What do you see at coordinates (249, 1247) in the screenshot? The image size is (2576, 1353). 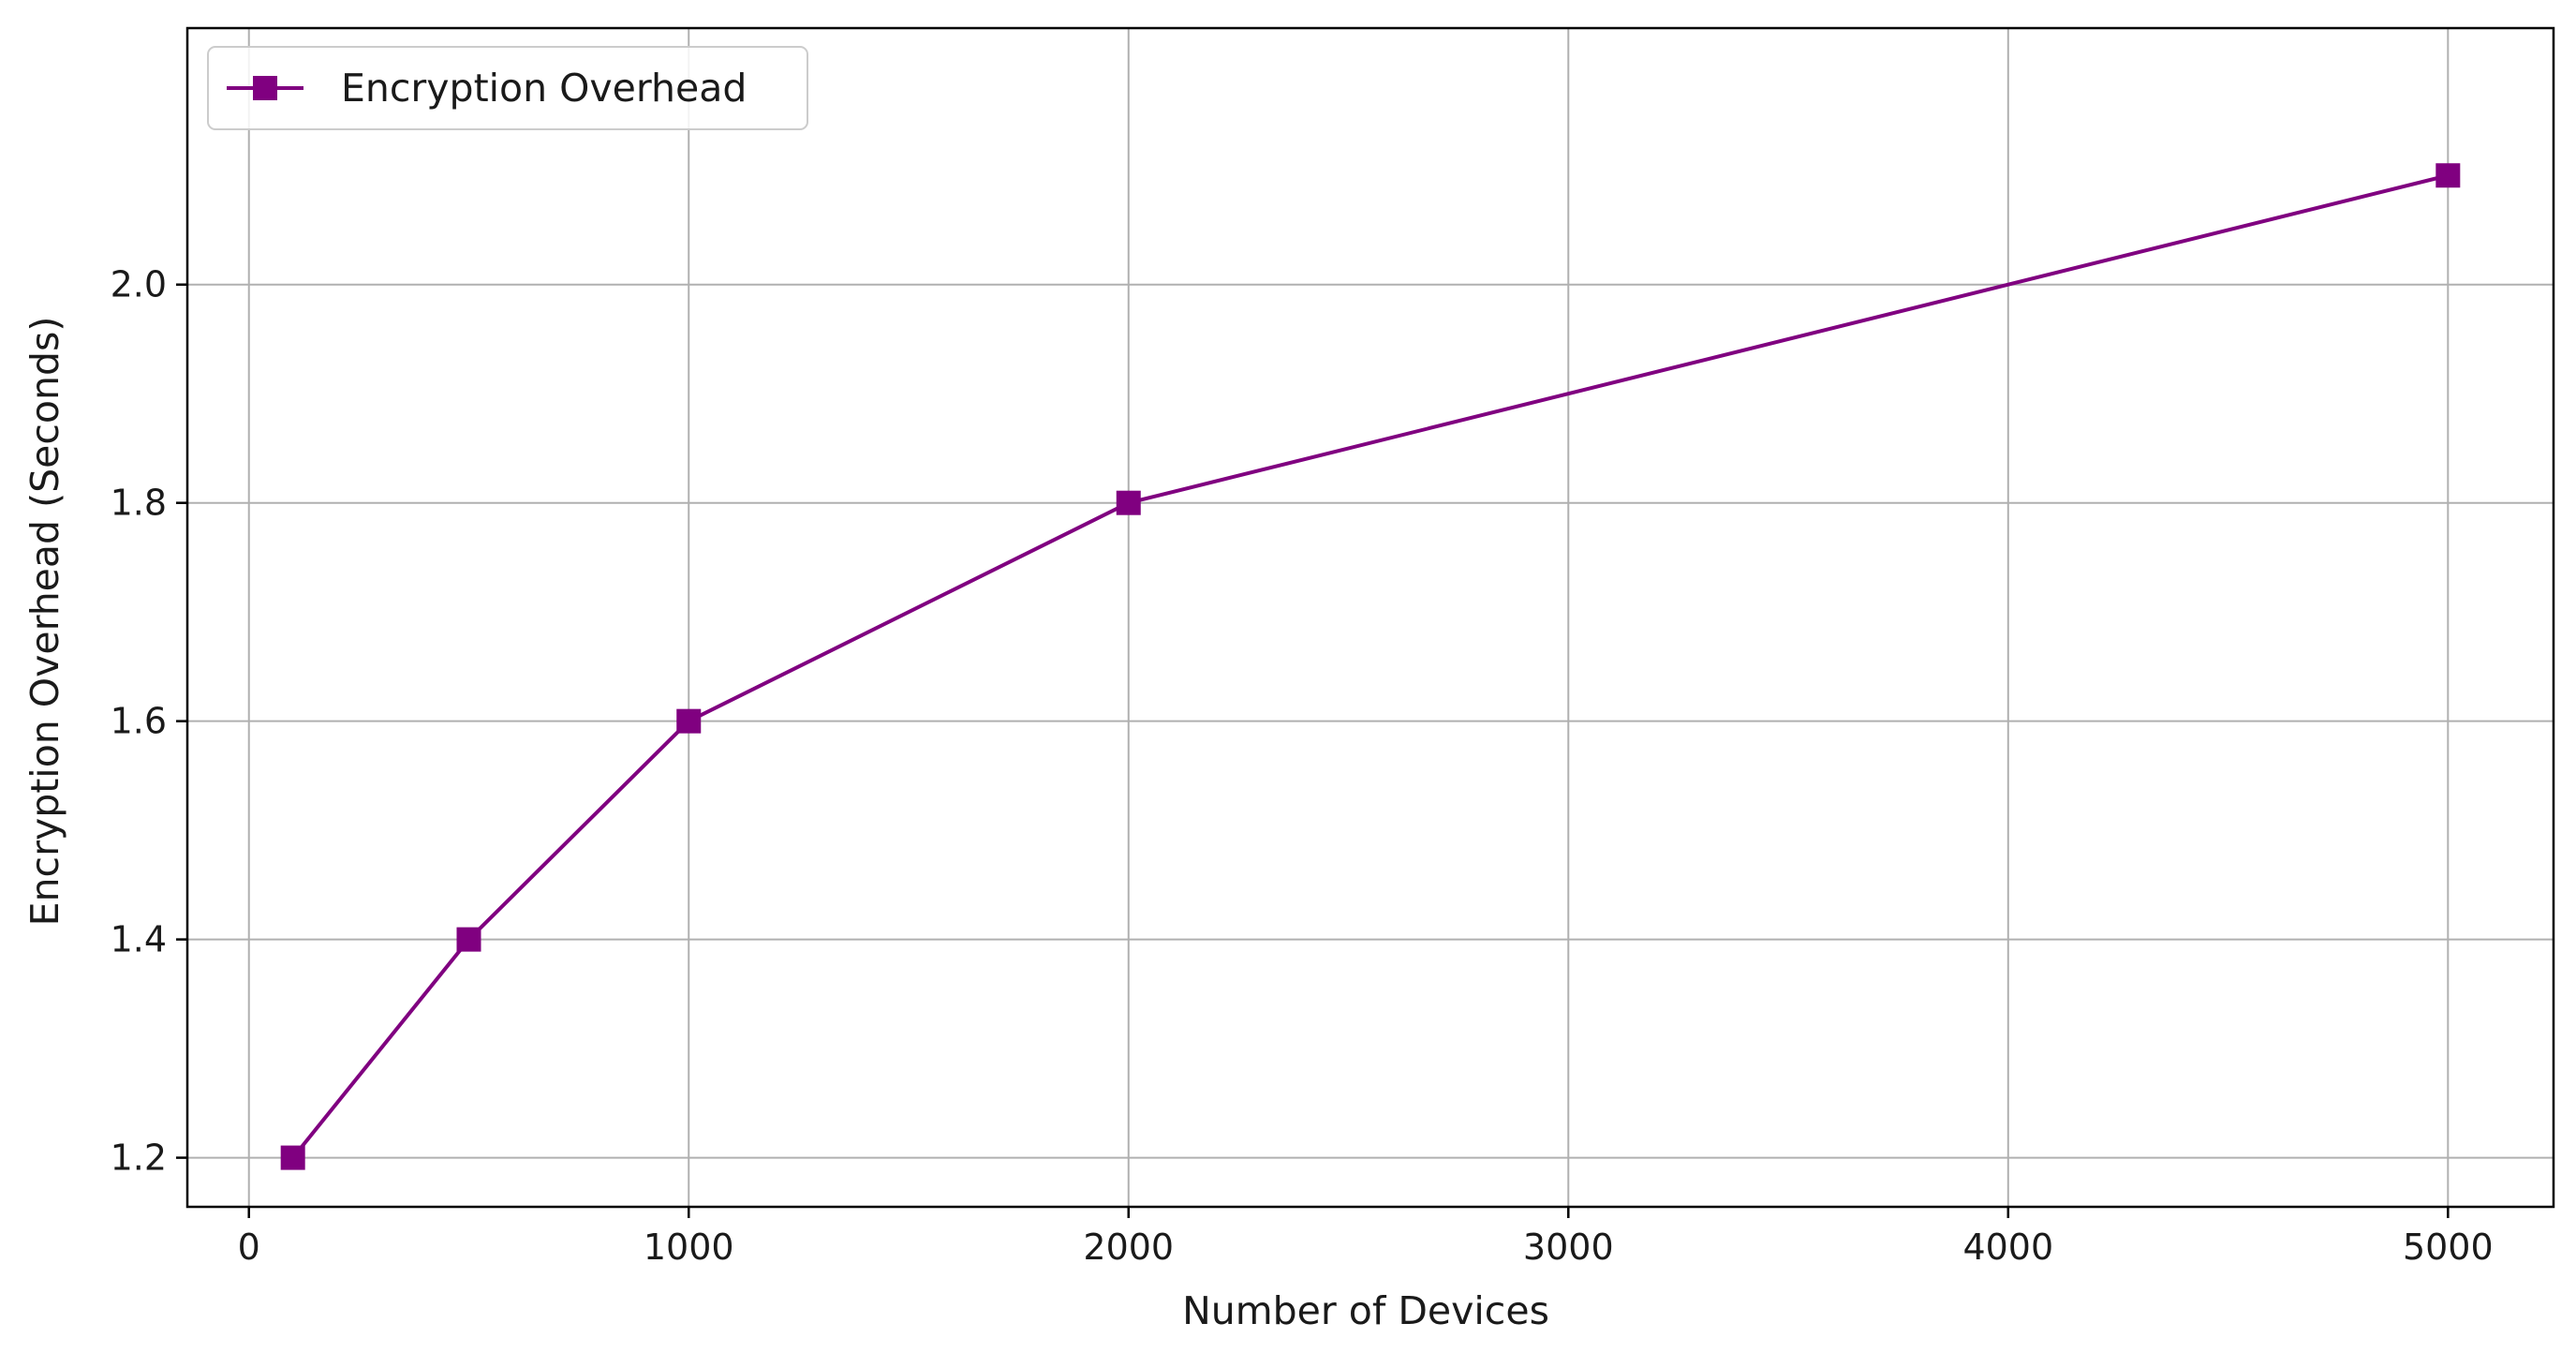 I see `x-tick-label: 0` at bounding box center [249, 1247].